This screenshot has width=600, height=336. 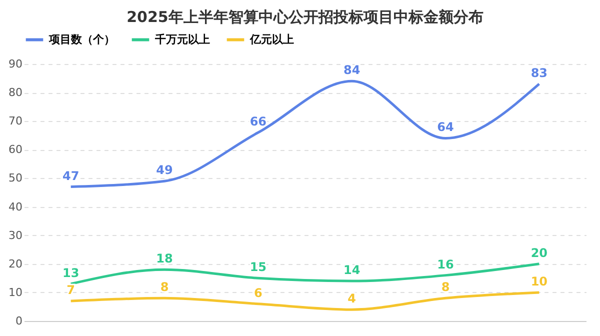 I want to click on data-label: 10, so click(x=539, y=281).